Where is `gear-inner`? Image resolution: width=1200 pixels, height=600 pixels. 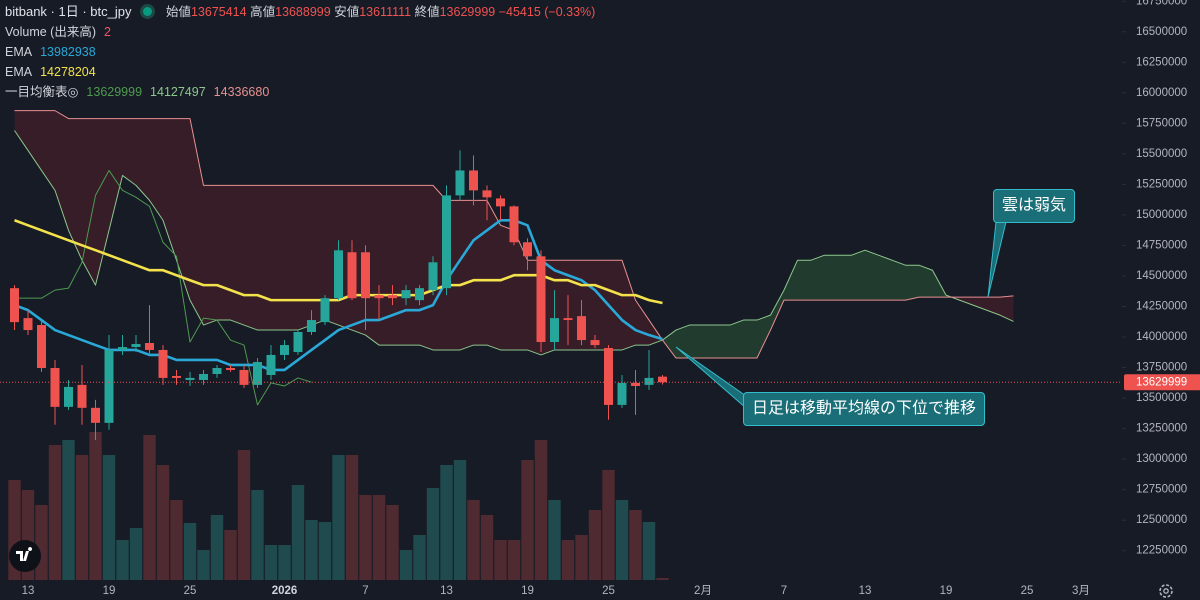 gear-inner is located at coordinates (1166, 591).